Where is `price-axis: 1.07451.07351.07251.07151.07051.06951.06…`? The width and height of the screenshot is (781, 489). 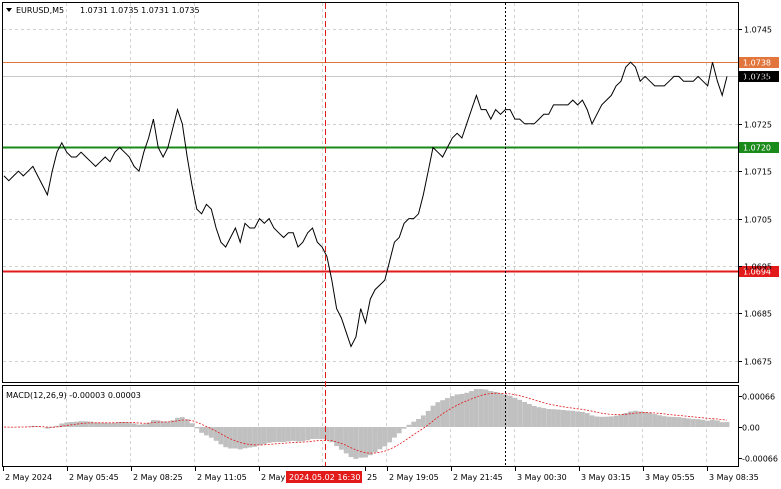 price-axis: 1.07451.07351.07251.07151.07051.06951.06… is located at coordinates (755, 196).